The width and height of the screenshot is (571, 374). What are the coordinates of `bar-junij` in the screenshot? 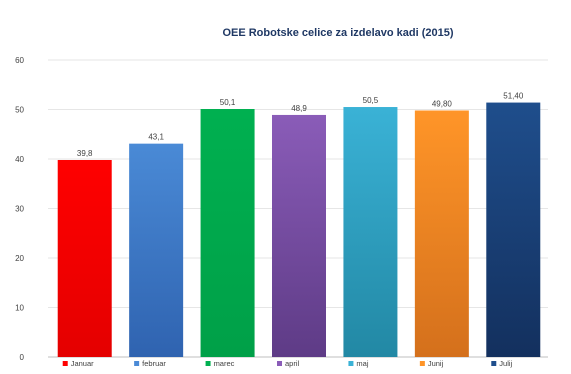 It's located at (441, 234).